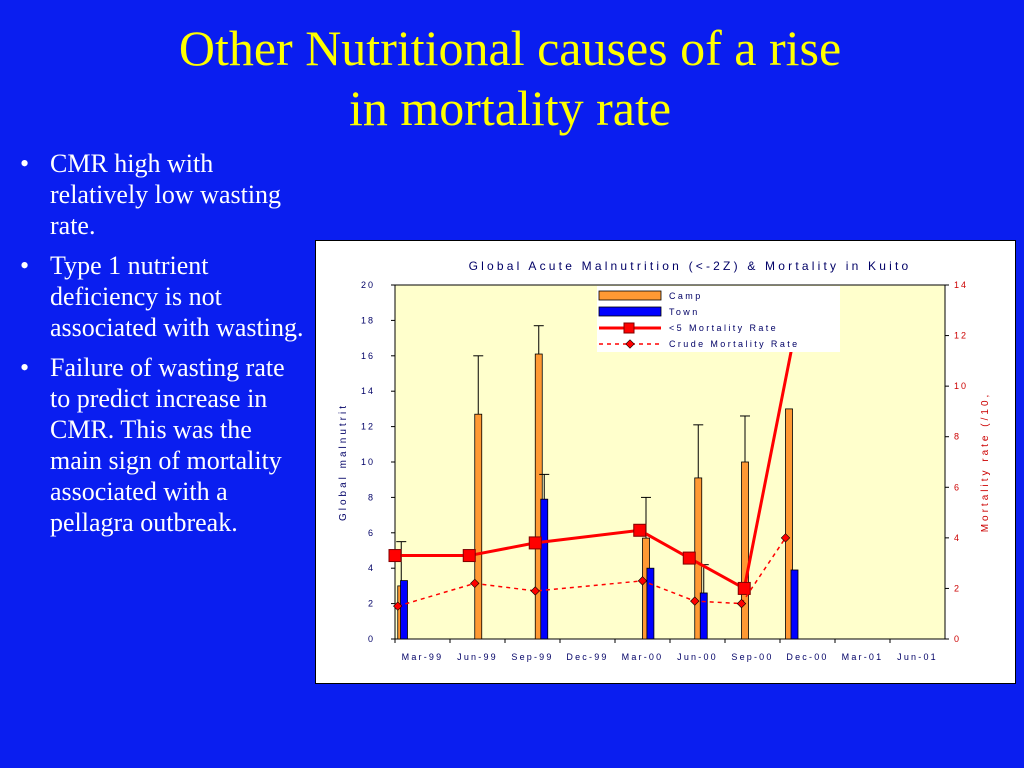 This screenshot has height=768, width=1024. I want to click on x-tick-label: Jun-99, so click(477, 657).